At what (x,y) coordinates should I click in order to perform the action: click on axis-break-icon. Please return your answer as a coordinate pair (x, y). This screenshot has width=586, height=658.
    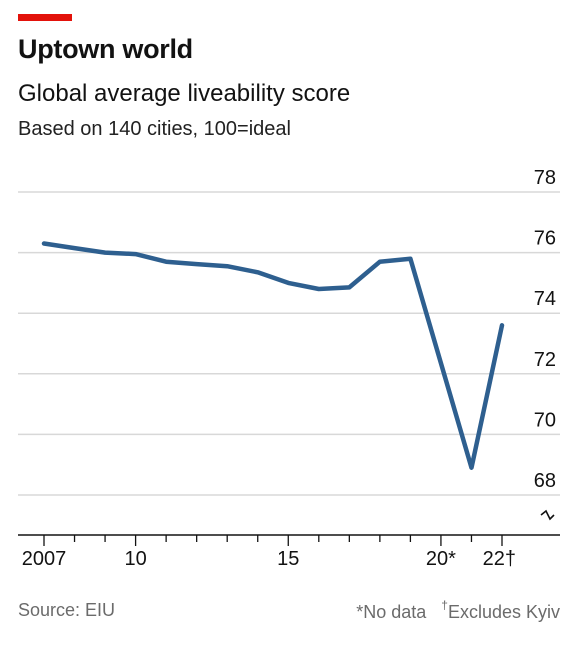
    Looking at the image, I should click on (547, 515).